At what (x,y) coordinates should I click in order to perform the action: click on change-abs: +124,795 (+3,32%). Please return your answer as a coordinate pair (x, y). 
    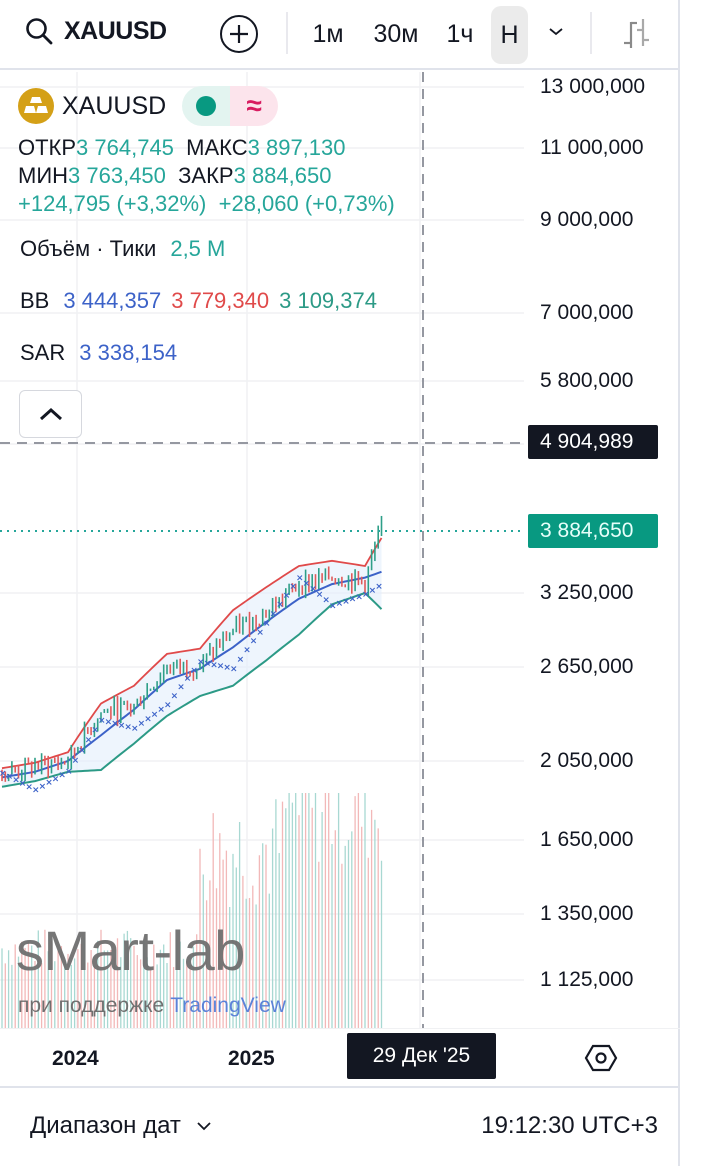
    Looking at the image, I should click on (112, 203).